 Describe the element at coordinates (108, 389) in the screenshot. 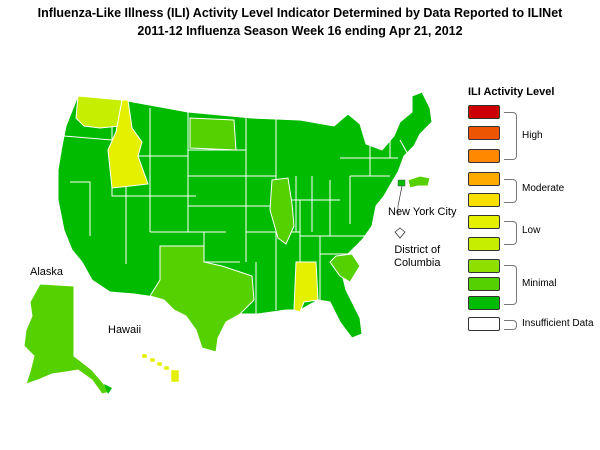

I see `alaska-panhandle` at that location.